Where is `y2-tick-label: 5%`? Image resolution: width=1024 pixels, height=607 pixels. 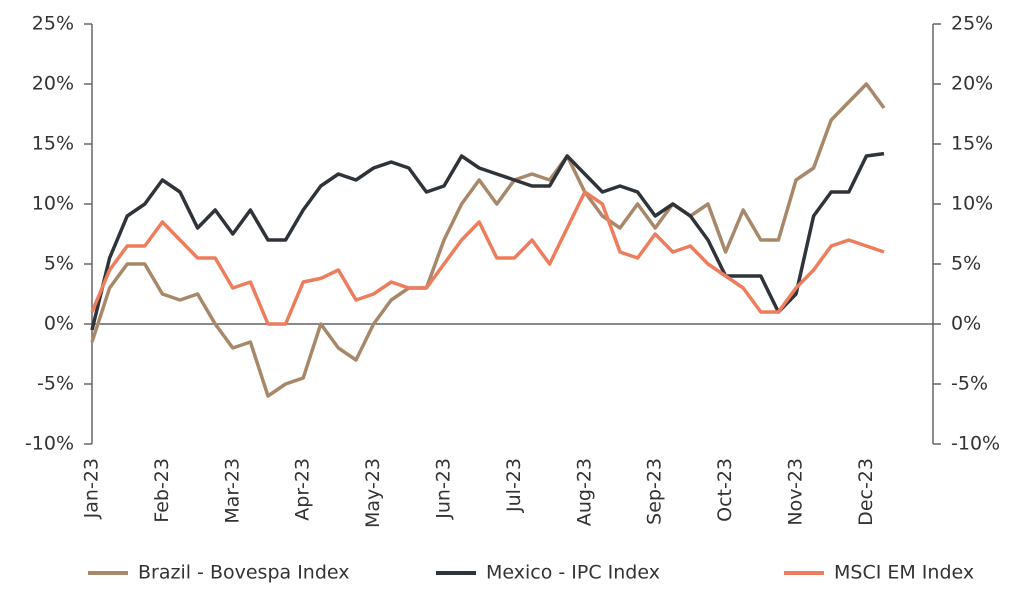
y2-tick-label: 5% is located at coordinates (966, 264).